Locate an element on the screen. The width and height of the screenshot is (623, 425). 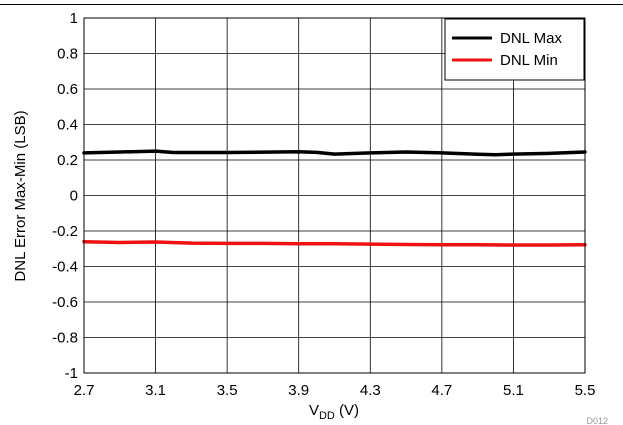
series-line-dnl-min is located at coordinates (334, 243).